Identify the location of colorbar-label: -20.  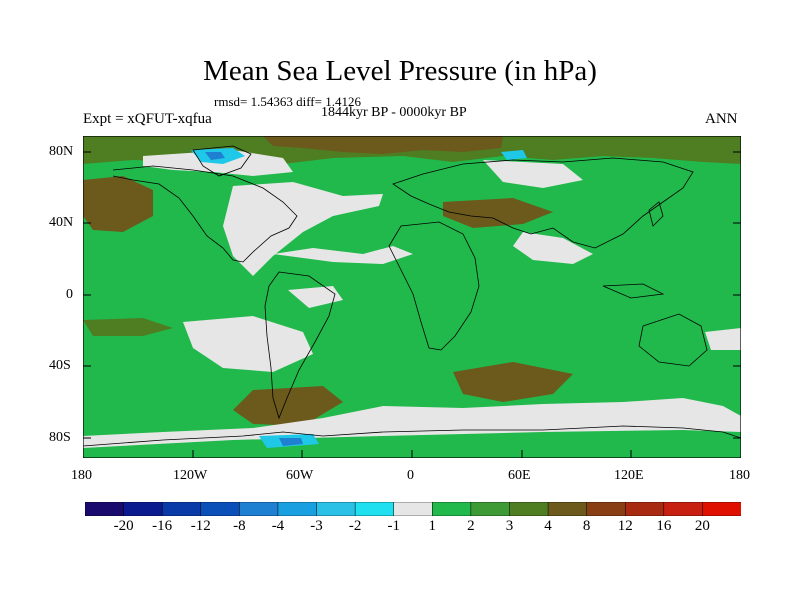
(123, 526).